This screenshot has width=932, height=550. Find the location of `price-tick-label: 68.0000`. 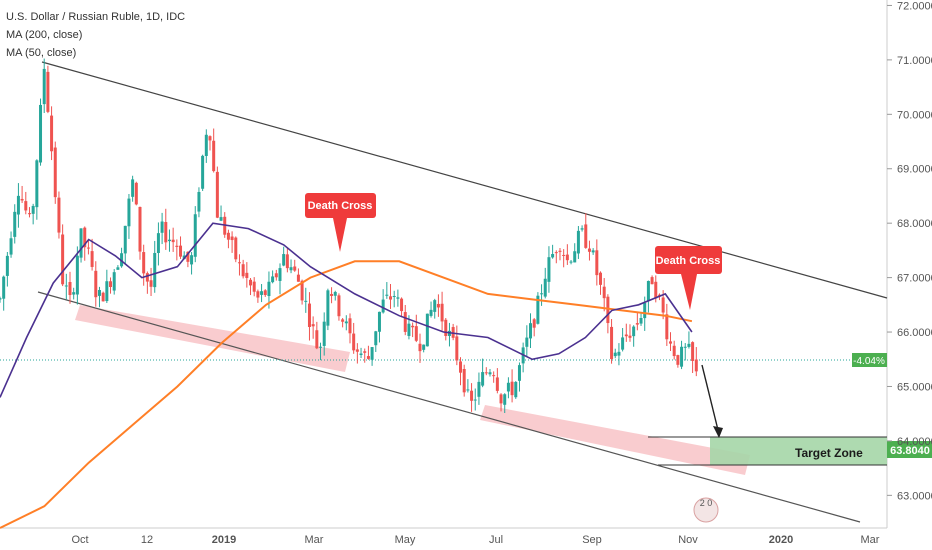

price-tick-label: 68.0000 is located at coordinates (914, 224).